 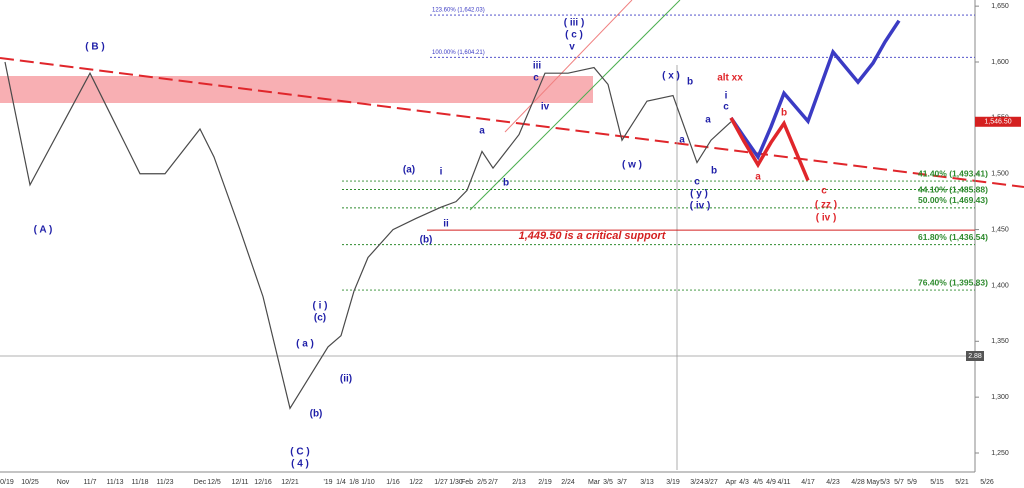 What do you see at coordinates (732, 482) in the screenshot?
I see `x-tick-label: Apr` at bounding box center [732, 482].